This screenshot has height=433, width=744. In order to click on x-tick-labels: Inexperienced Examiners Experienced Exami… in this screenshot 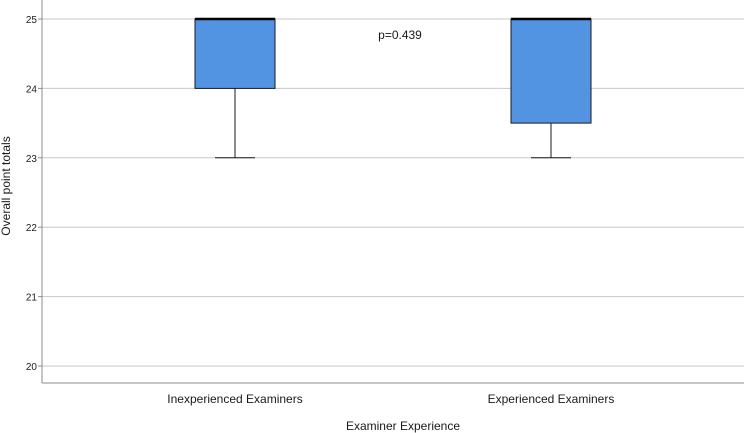, I will do `click(390, 399)`.